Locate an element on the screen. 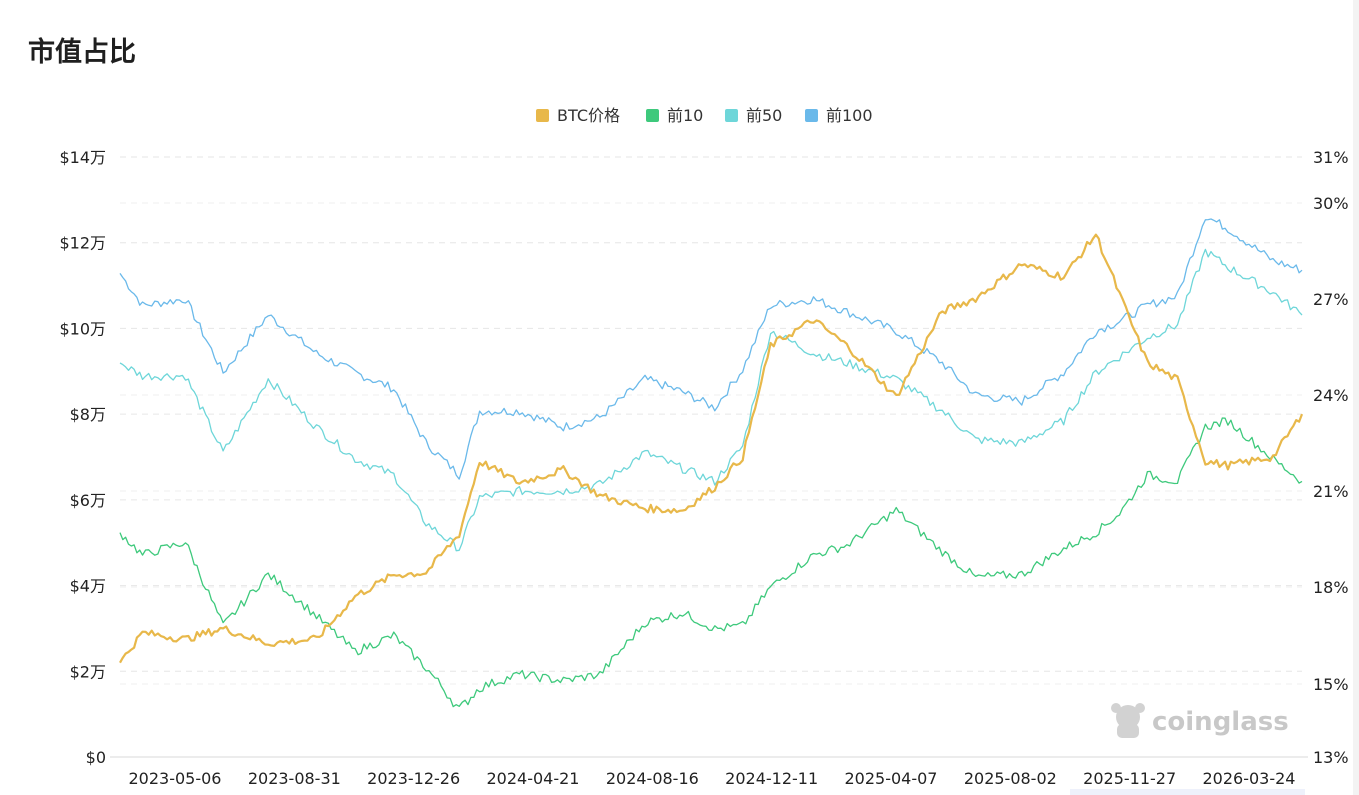 Image resolution: width=1359 pixels, height=795 pixels. legend: BTC价格 前10 前50 前100 is located at coordinates (704, 115).